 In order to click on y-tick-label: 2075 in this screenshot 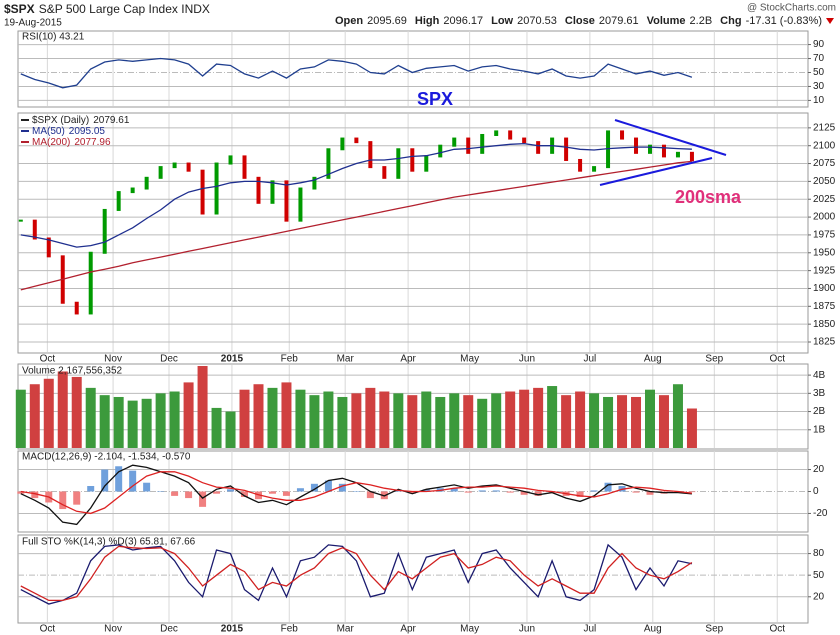, I will do `click(824, 163)`.